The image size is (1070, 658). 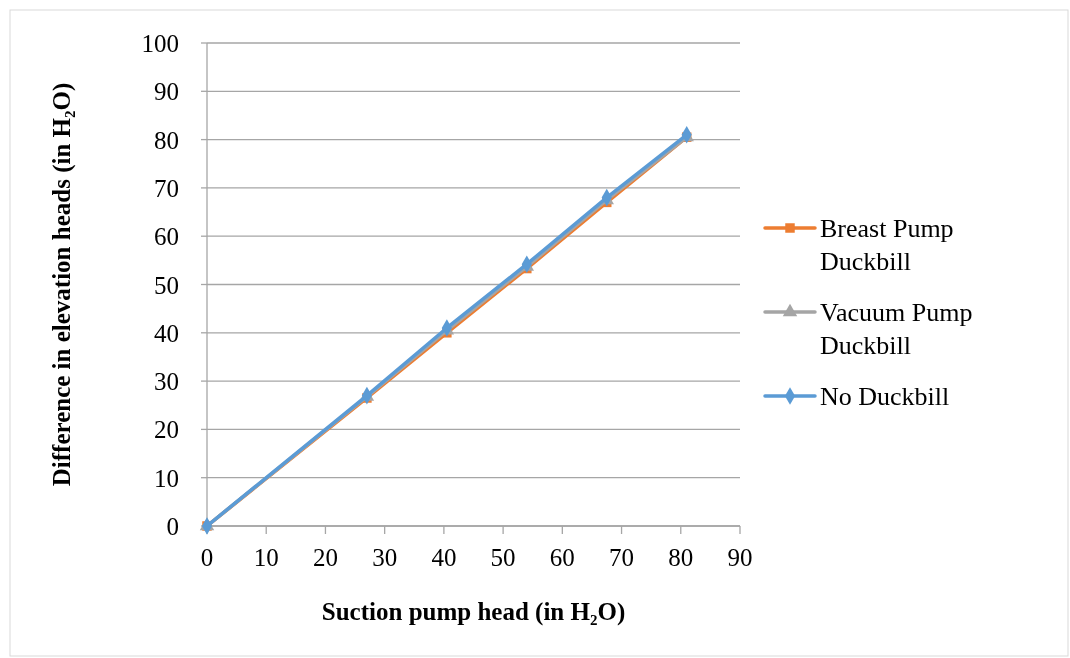 What do you see at coordinates (473, 612) in the screenshot?
I see `x-axis-title: Suction pump head (in H₂O)` at bounding box center [473, 612].